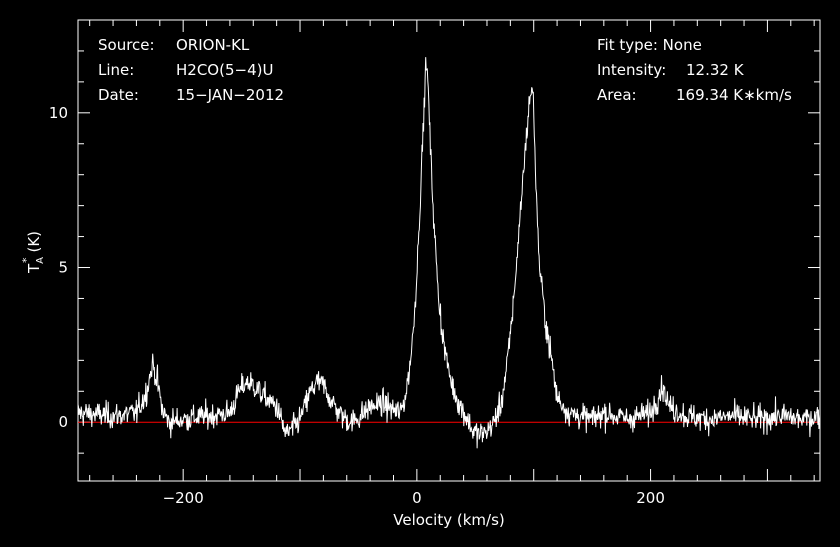 The width and height of the screenshot is (840, 547). I want to click on intensity-value: 12.32 K, so click(715, 70).